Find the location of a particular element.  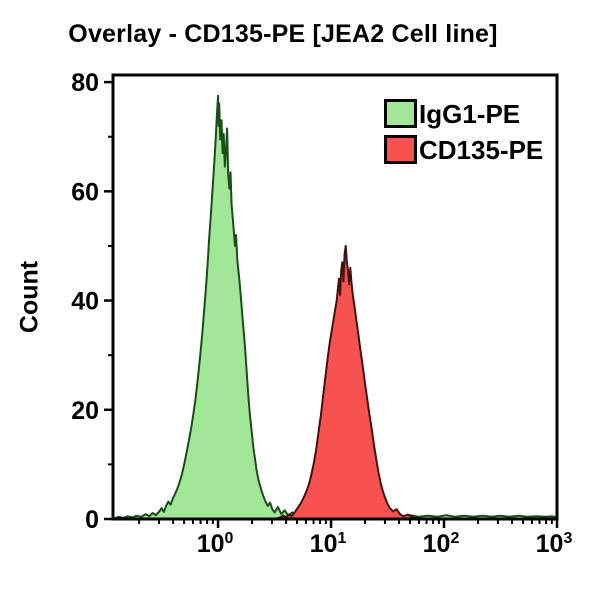

x-axis-tick-label: 101 is located at coordinates (328, 544).